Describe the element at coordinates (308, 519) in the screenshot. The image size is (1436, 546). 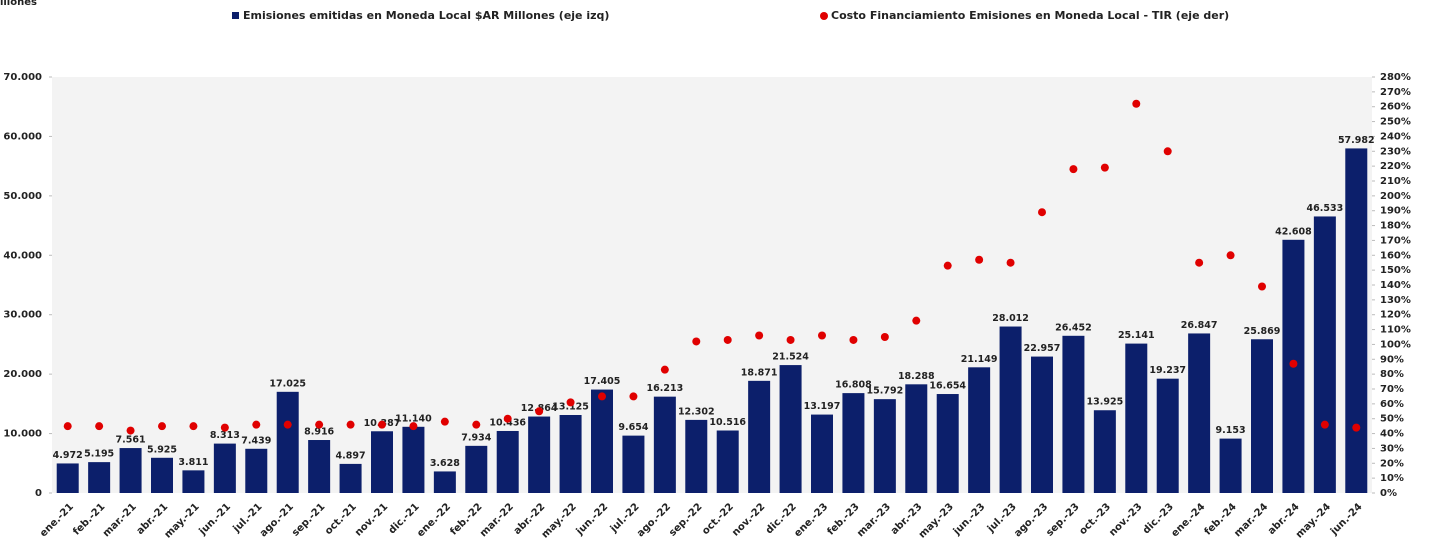
I see `x-tick-label: sep.-21` at that location.